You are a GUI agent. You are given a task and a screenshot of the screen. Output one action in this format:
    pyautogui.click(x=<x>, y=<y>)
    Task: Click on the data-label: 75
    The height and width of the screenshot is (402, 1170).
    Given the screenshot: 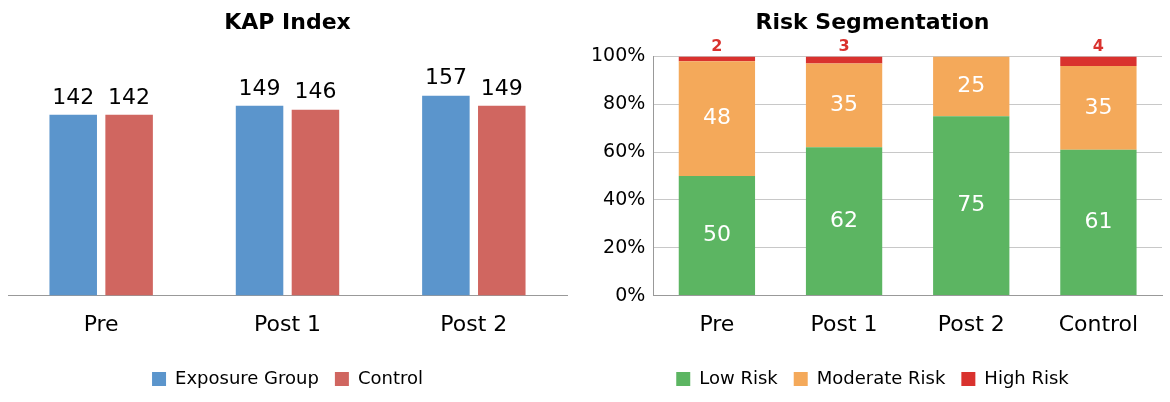 What is the action you would take?
    pyautogui.click(x=971, y=204)
    